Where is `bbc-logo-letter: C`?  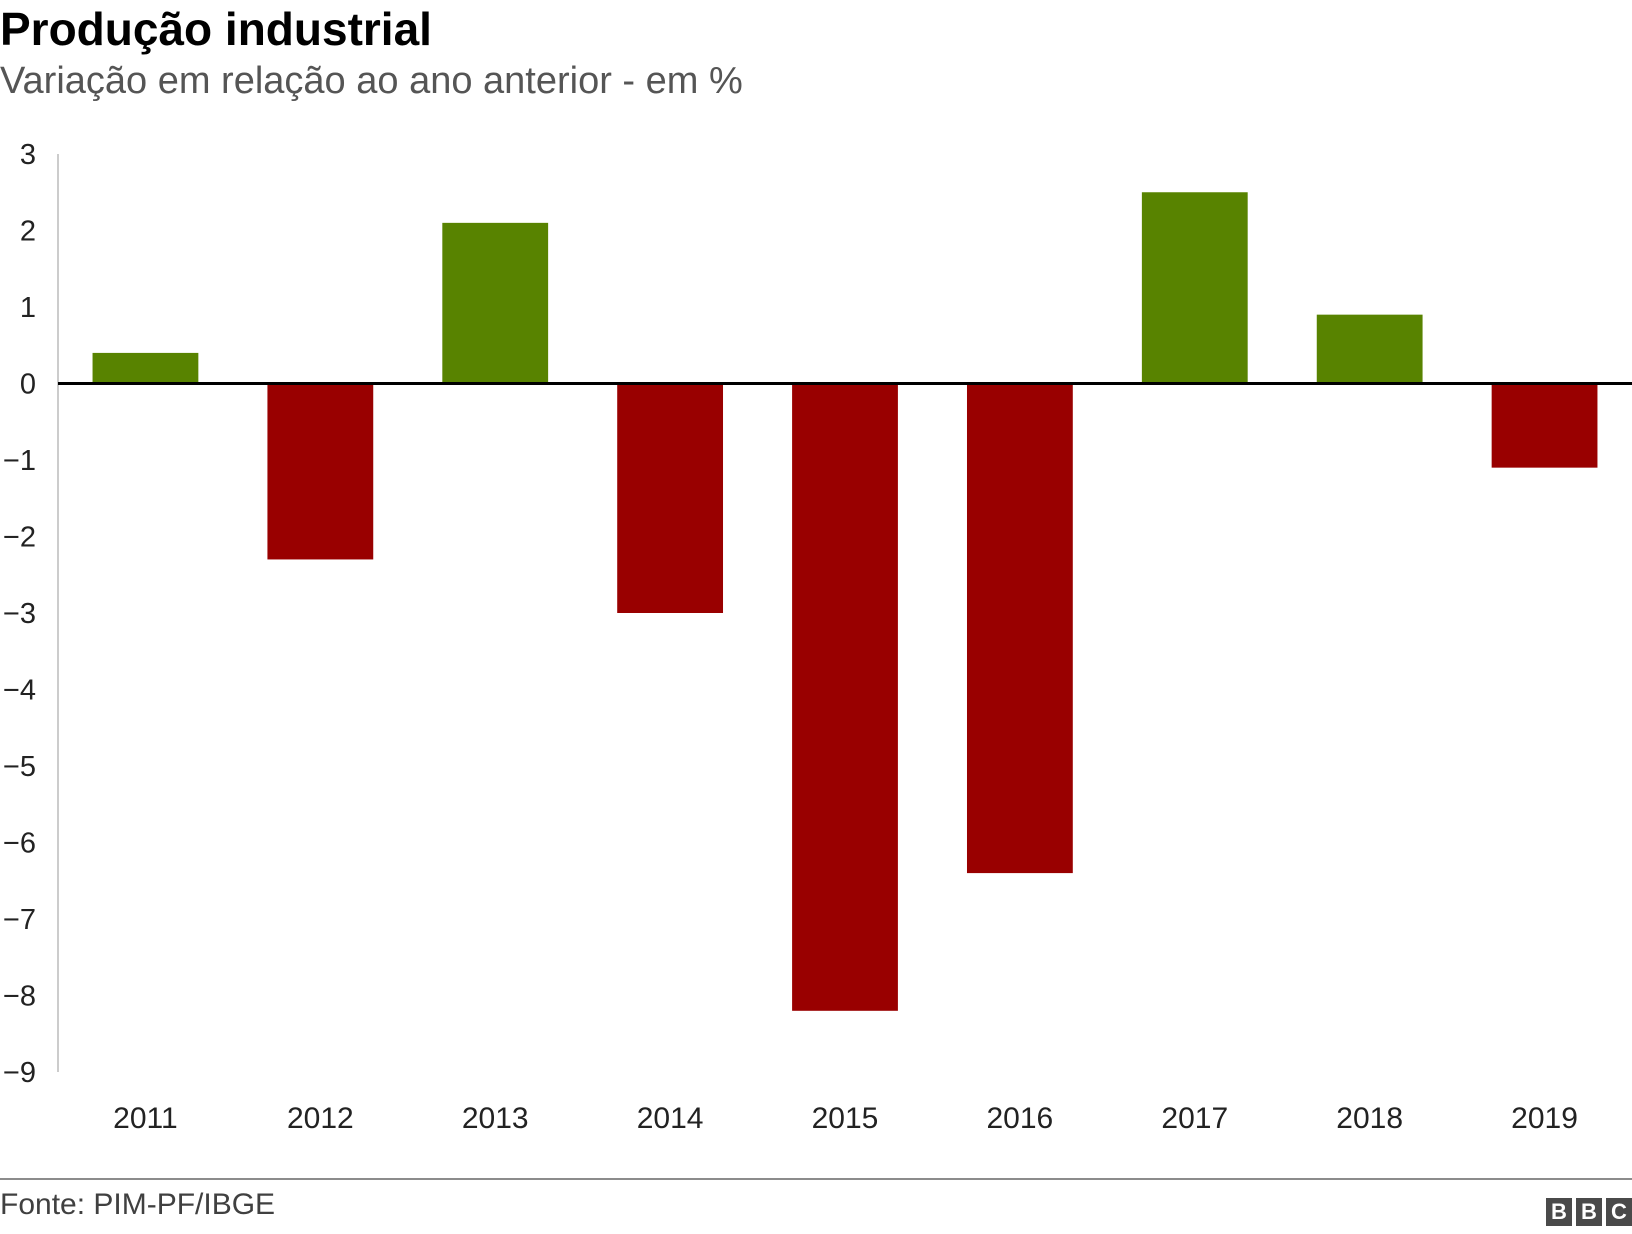
bbc-logo-letter: C is located at coordinates (1619, 1212).